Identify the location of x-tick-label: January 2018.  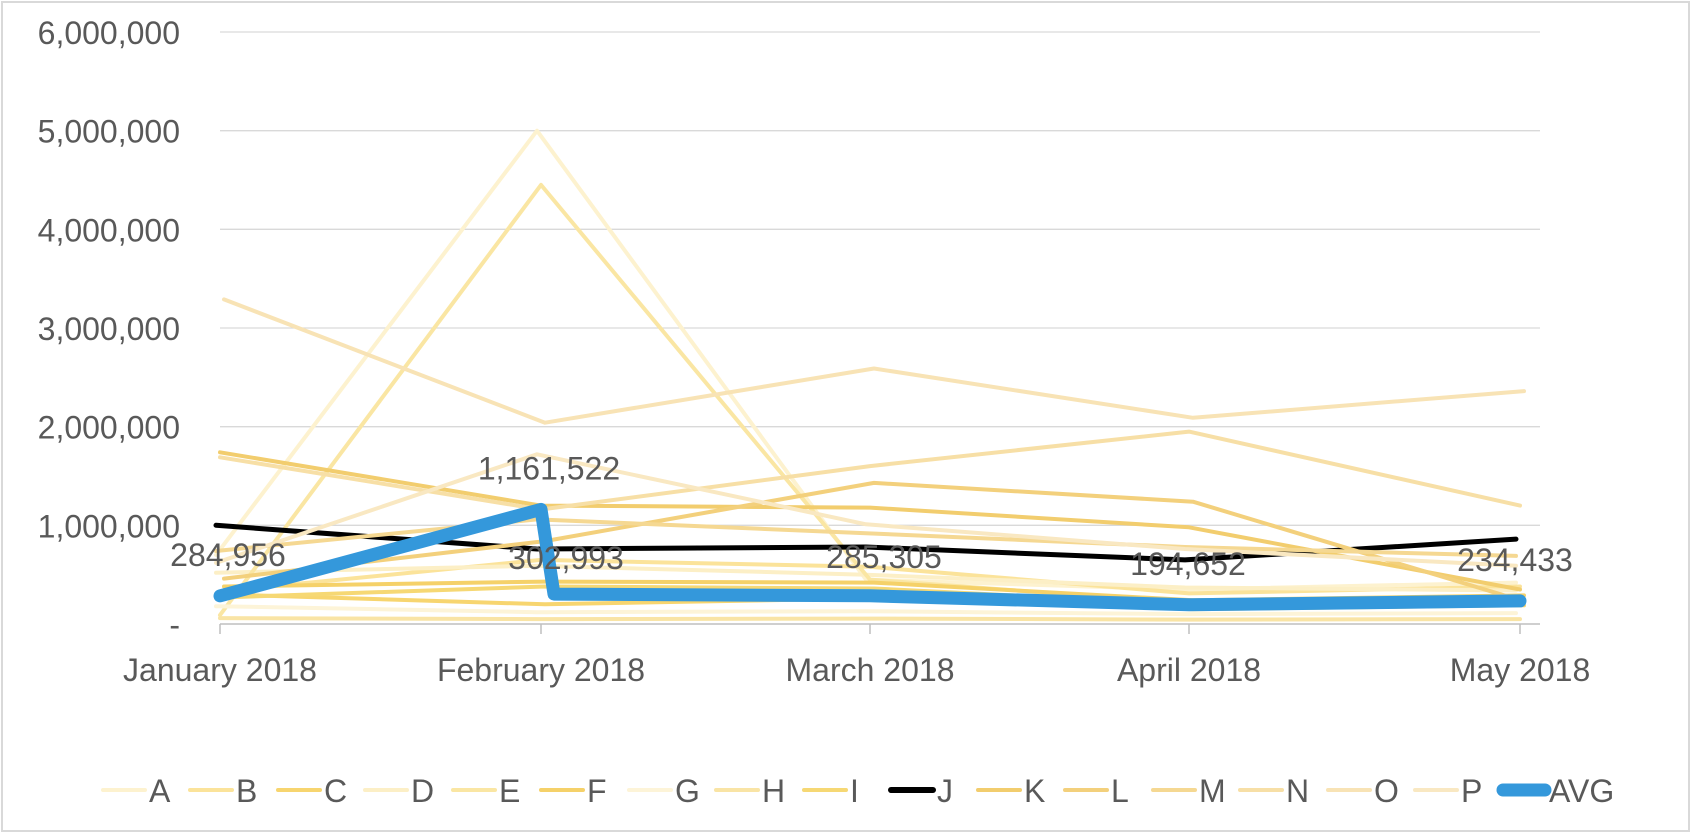
(220, 670).